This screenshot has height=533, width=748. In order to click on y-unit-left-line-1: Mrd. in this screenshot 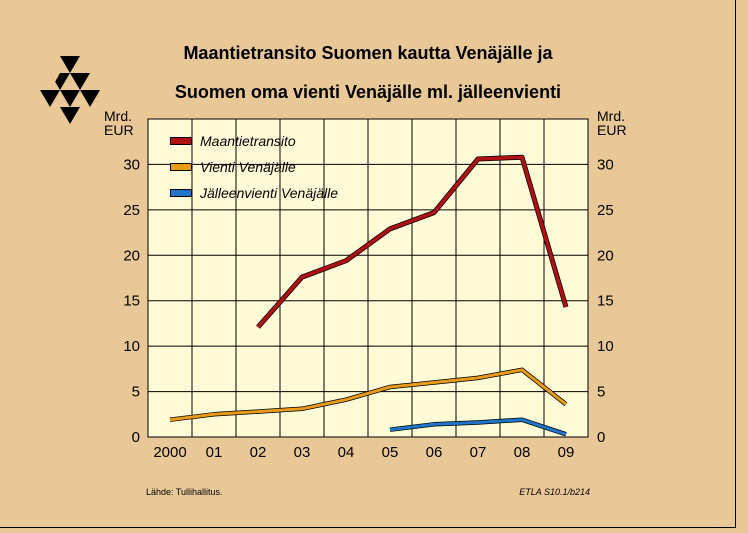, I will do `click(118, 116)`.